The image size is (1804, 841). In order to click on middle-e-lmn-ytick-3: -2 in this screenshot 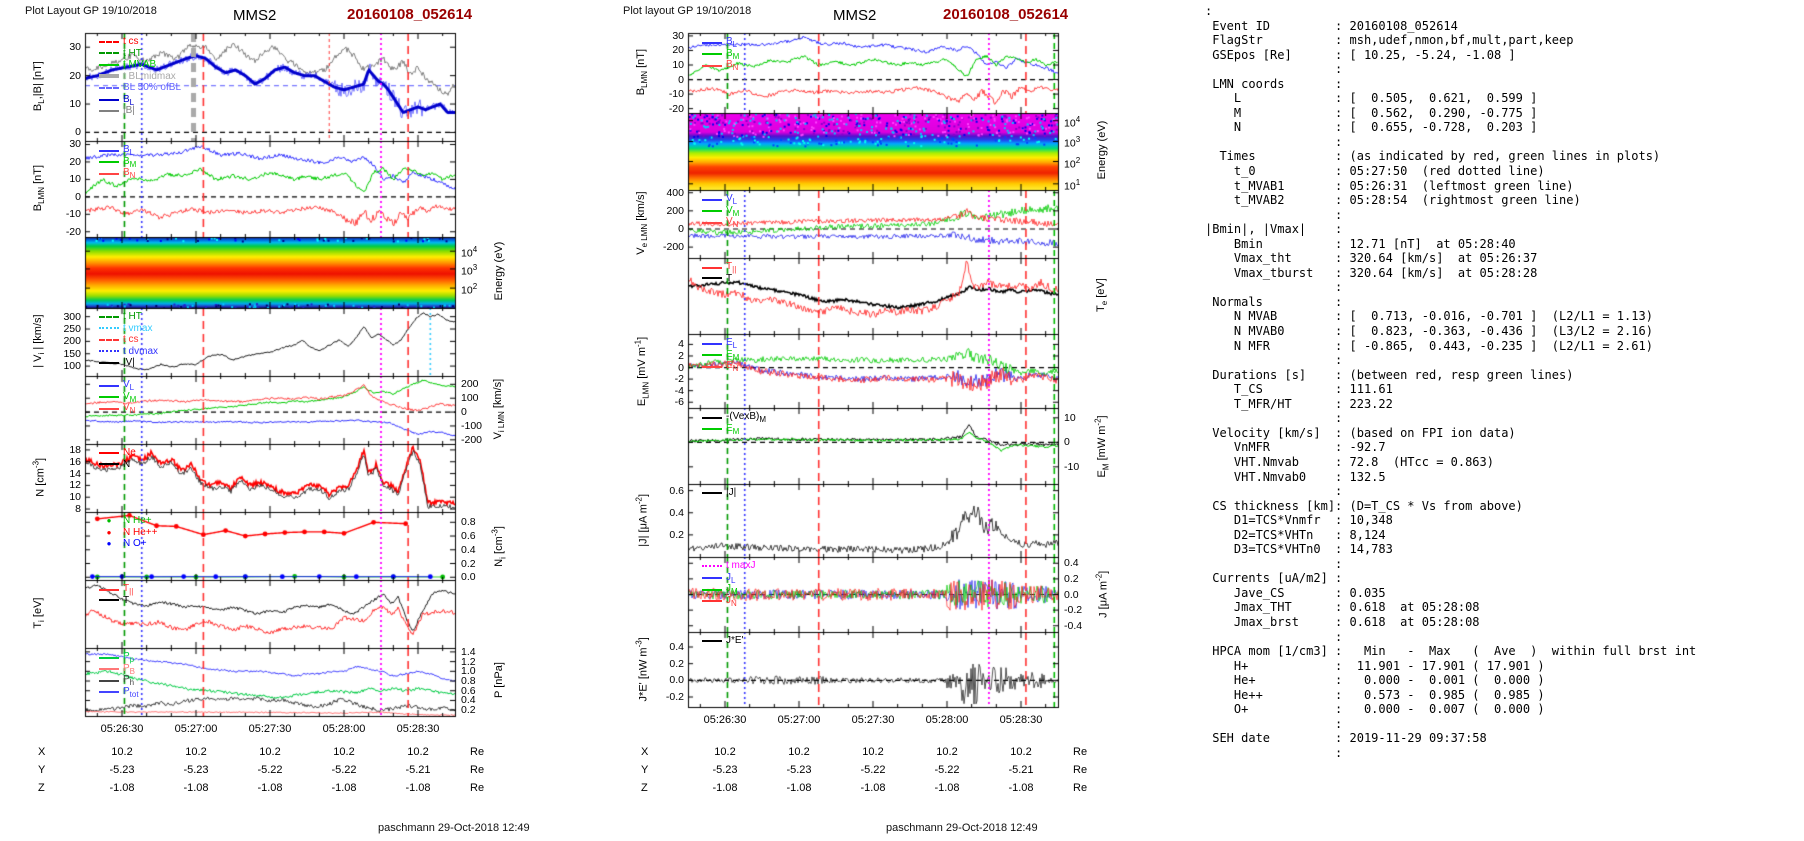, I will do `click(679, 379)`.